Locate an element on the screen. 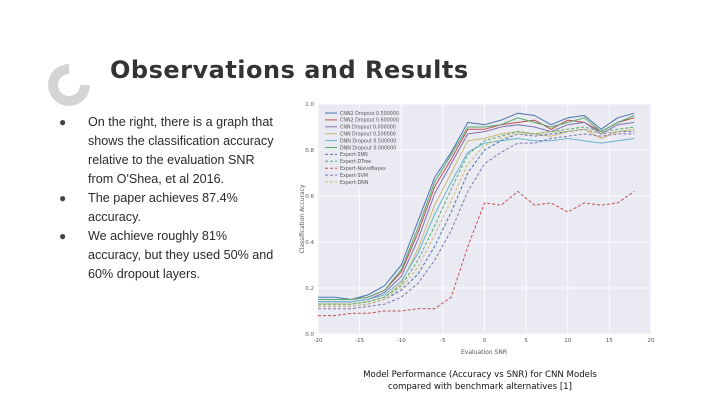 The width and height of the screenshot is (720, 405). x-tick-label: -20 is located at coordinates (318, 341).